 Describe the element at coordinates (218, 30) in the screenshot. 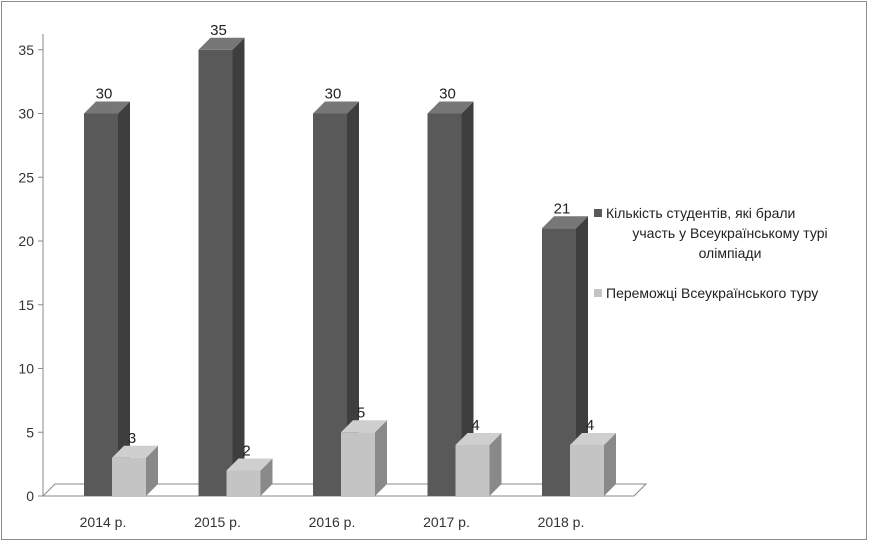

I see `data-label: 35` at that location.